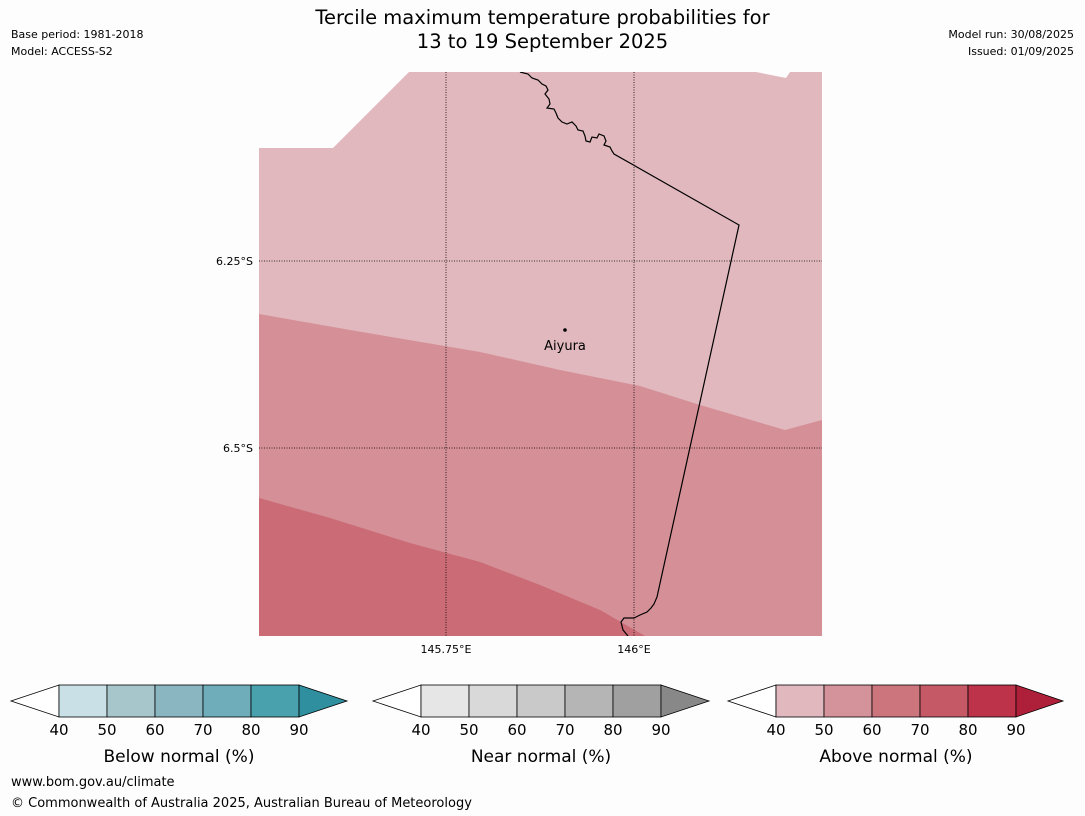  Describe the element at coordinates (34, 701) in the screenshot. I see `colorbar-below-under-triangle` at that location.